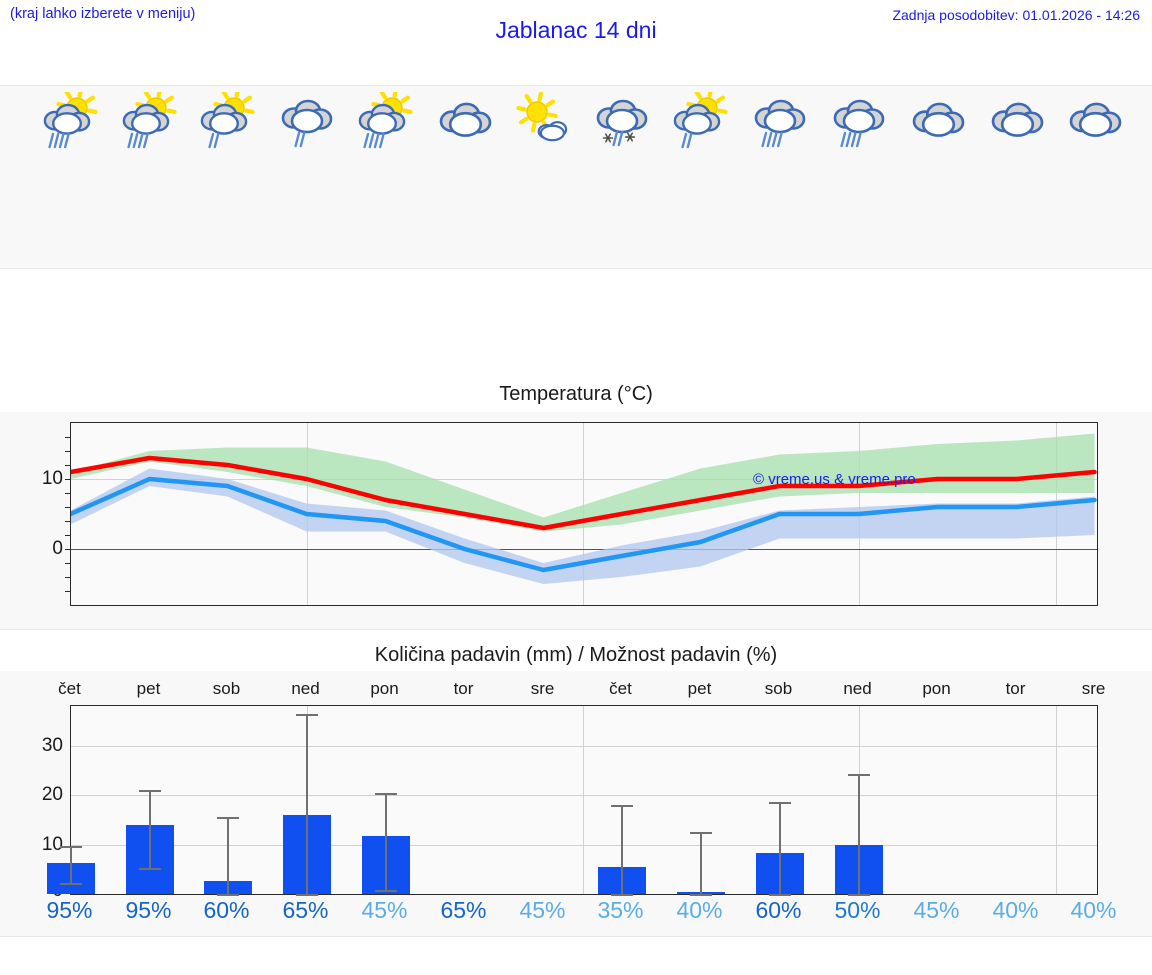 The height and width of the screenshot is (975, 1152). I want to click on cloud-sleet-icon, so click(620, 121).